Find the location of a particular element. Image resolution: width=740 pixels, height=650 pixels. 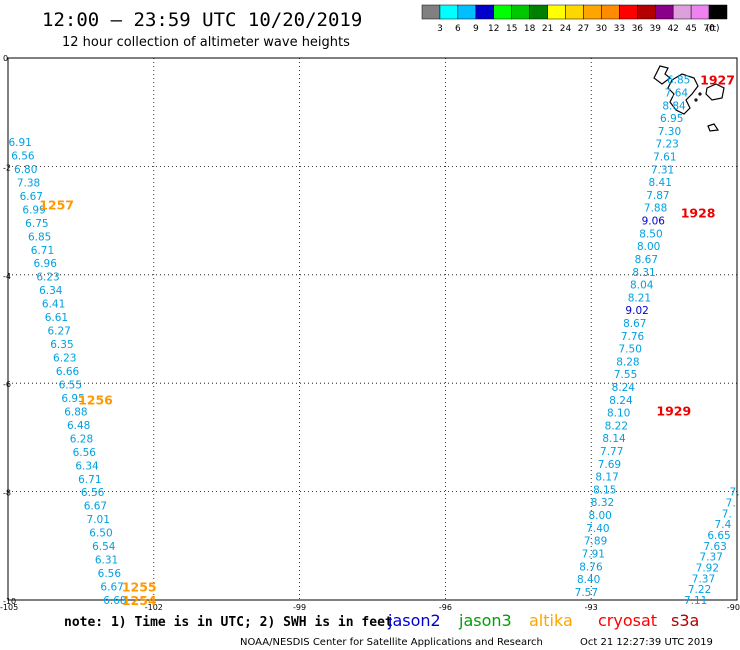

wave-height-value: 7.69 is located at coordinates (609, 465).